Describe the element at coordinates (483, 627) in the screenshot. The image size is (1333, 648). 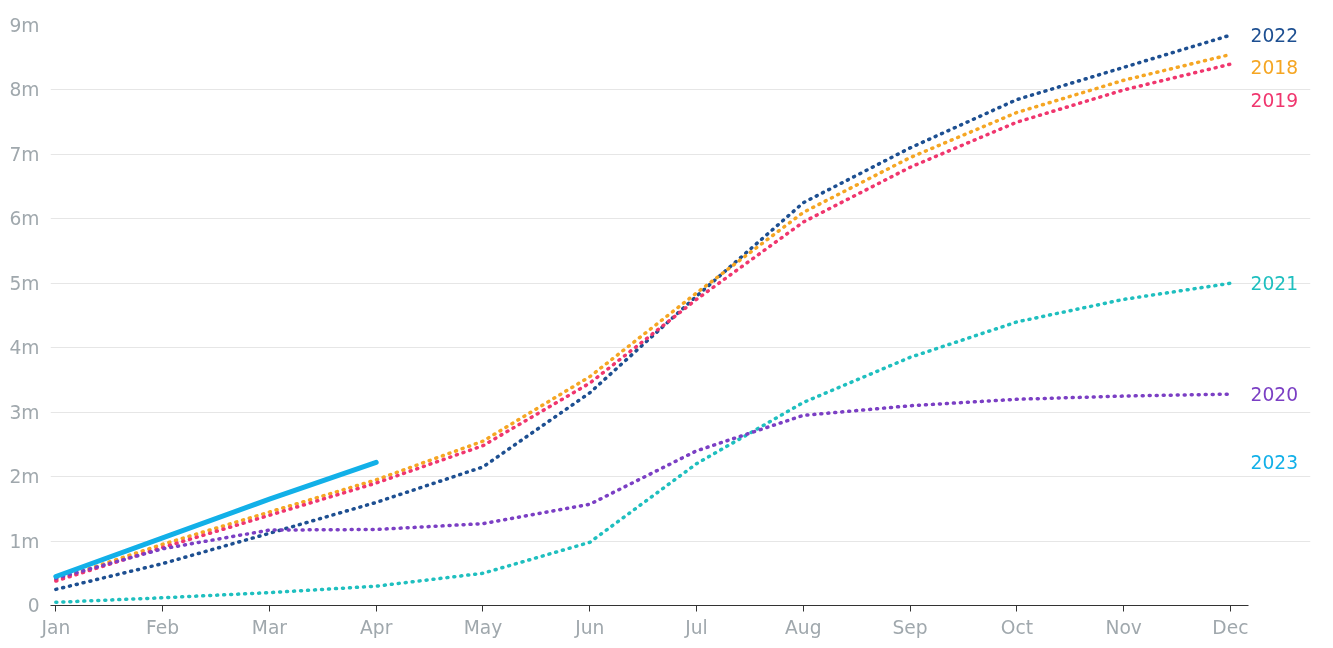
I see `x-tick-label: May` at that location.